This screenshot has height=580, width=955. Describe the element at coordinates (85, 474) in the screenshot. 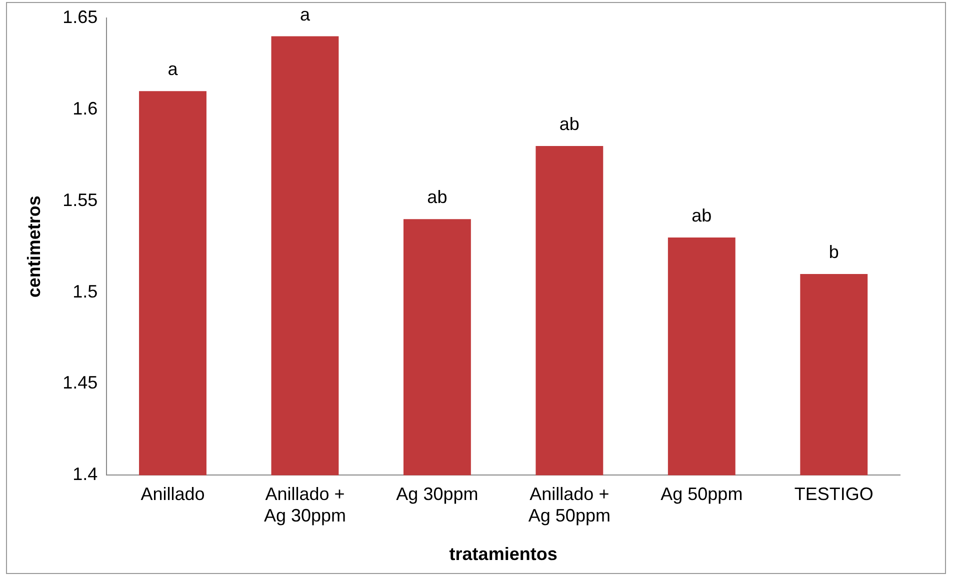

I see `y-tick-label: 1.4` at that location.